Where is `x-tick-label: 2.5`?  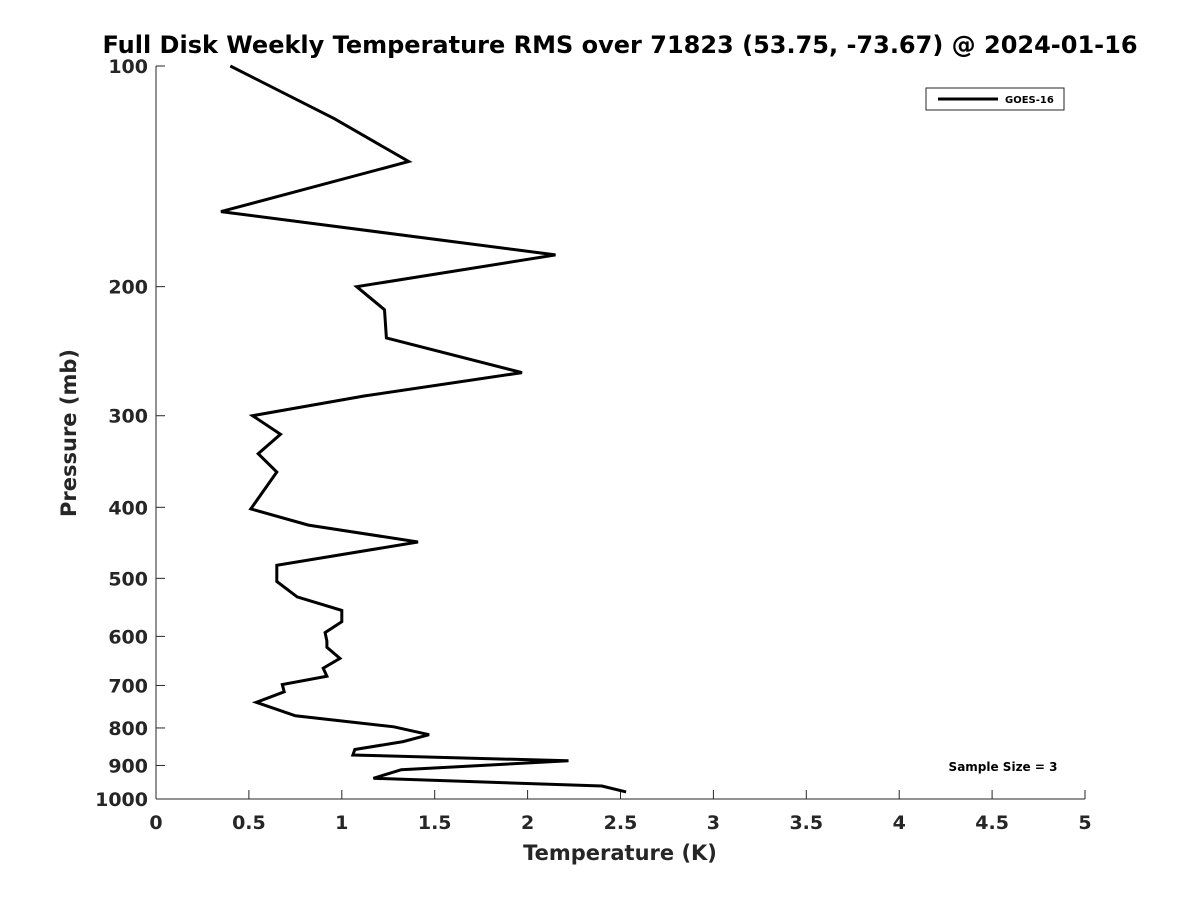 x-tick-label: 2.5 is located at coordinates (621, 823).